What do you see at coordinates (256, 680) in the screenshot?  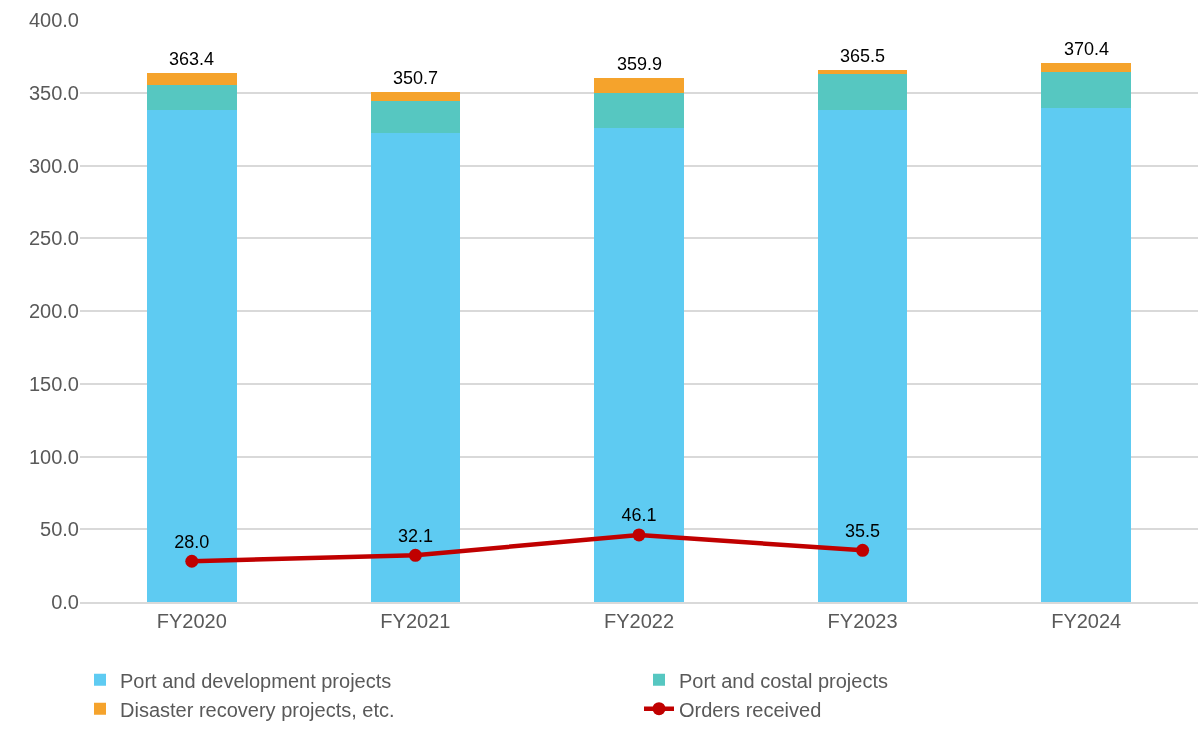 I see `legend-label: Port and development projects` at bounding box center [256, 680].